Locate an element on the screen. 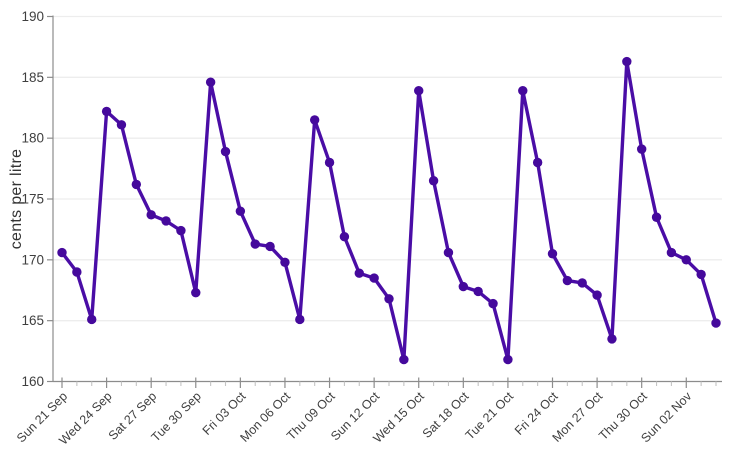  y-tick-label: 190 is located at coordinates (32, 16).